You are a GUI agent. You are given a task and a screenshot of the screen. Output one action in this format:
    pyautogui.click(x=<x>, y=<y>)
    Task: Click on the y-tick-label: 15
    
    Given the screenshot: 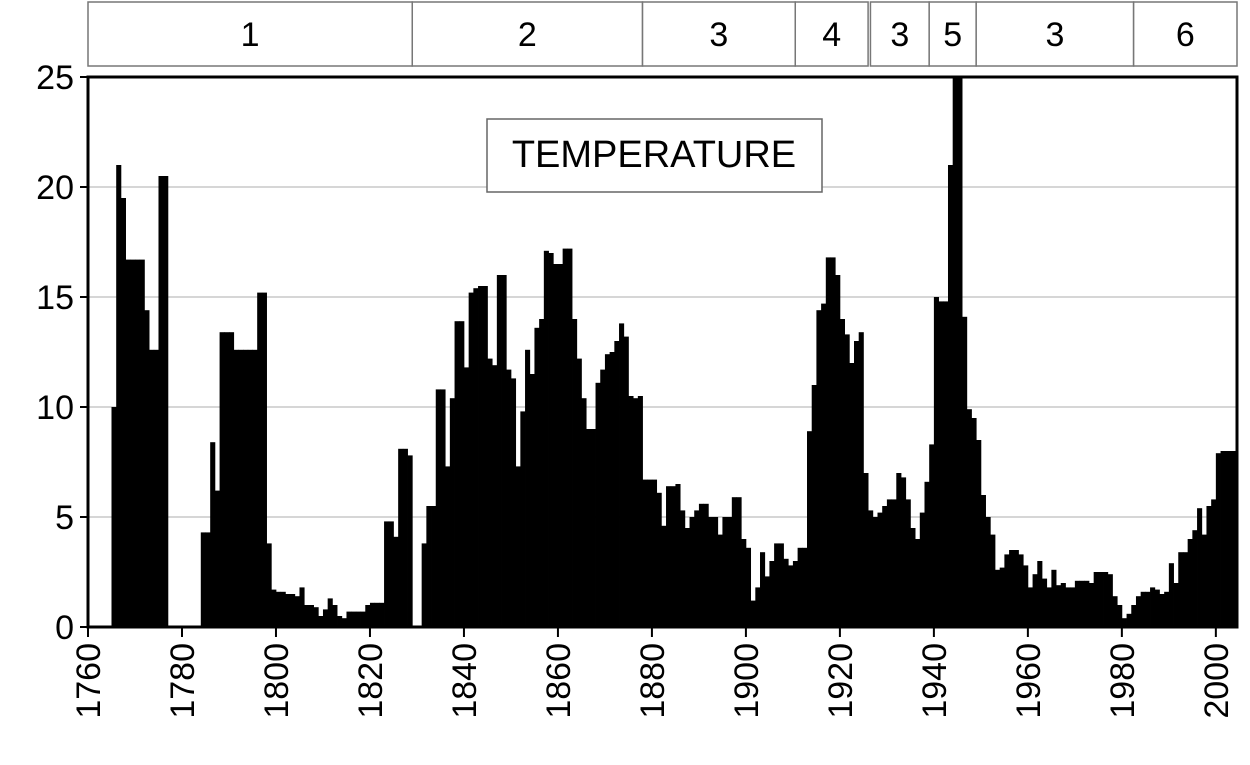 What is the action you would take?
    pyautogui.click(x=55, y=298)
    